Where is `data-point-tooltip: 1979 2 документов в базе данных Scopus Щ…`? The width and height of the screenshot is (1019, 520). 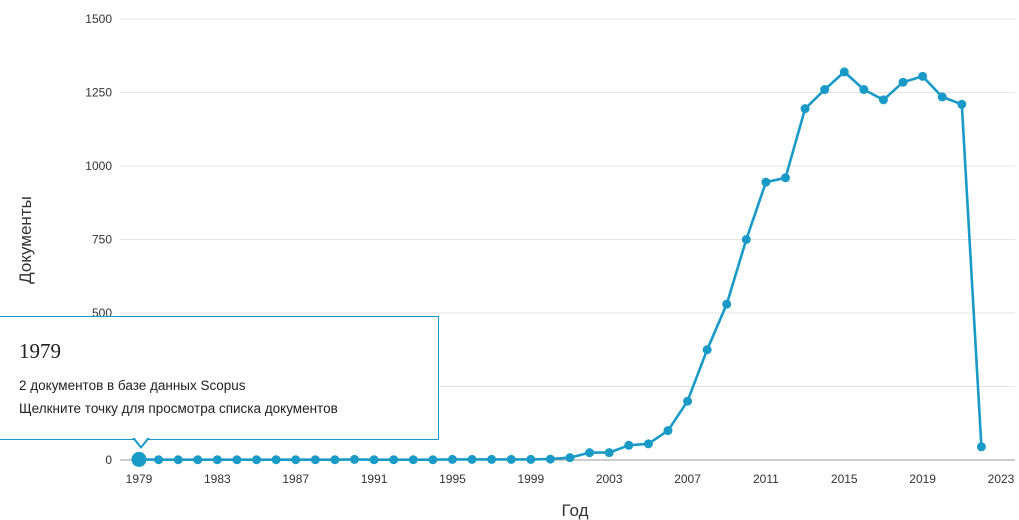
data-point-tooltip: 1979 2 документов в базе данных Scopus Щ… is located at coordinates (219, 378).